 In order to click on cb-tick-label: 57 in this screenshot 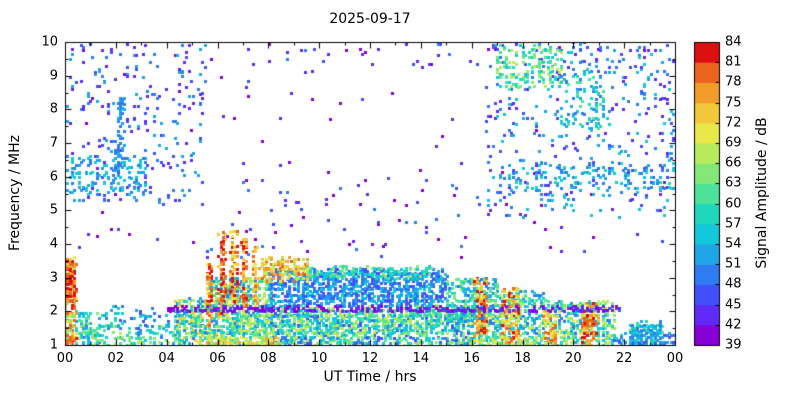, I will do `click(733, 224)`.